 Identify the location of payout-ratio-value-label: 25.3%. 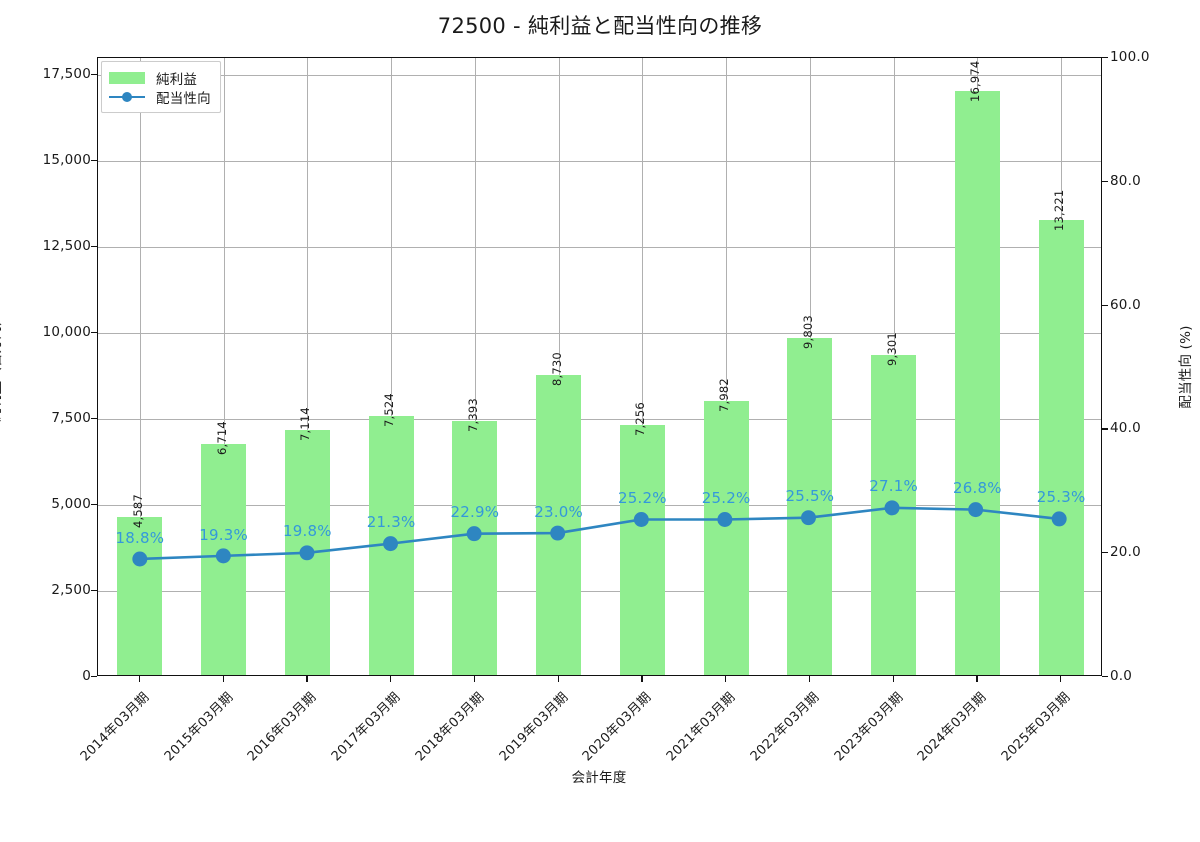
(1061, 497).